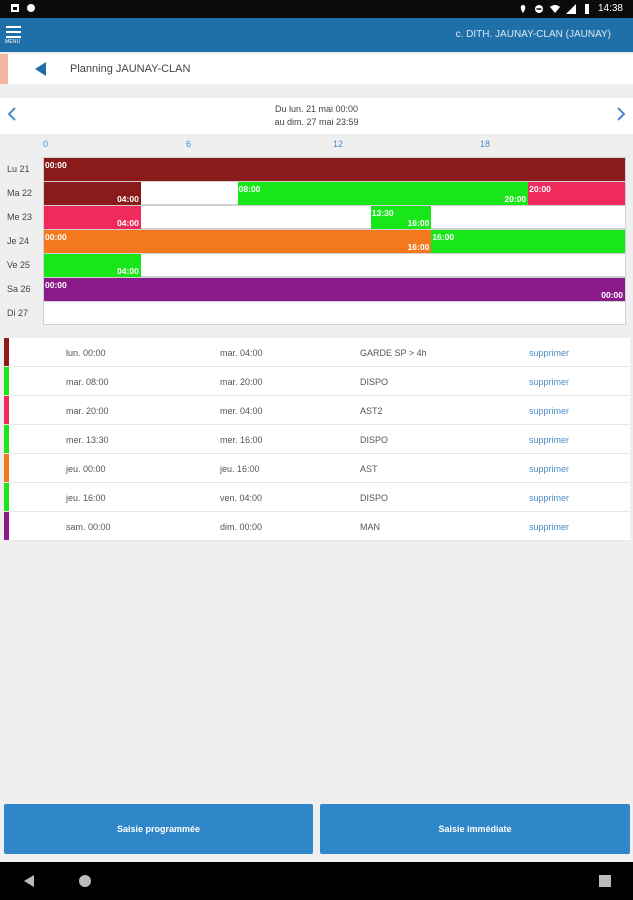 The image size is (633, 900). Describe the element at coordinates (20, 217) in the screenshot. I see `day-label: Me 23` at that location.